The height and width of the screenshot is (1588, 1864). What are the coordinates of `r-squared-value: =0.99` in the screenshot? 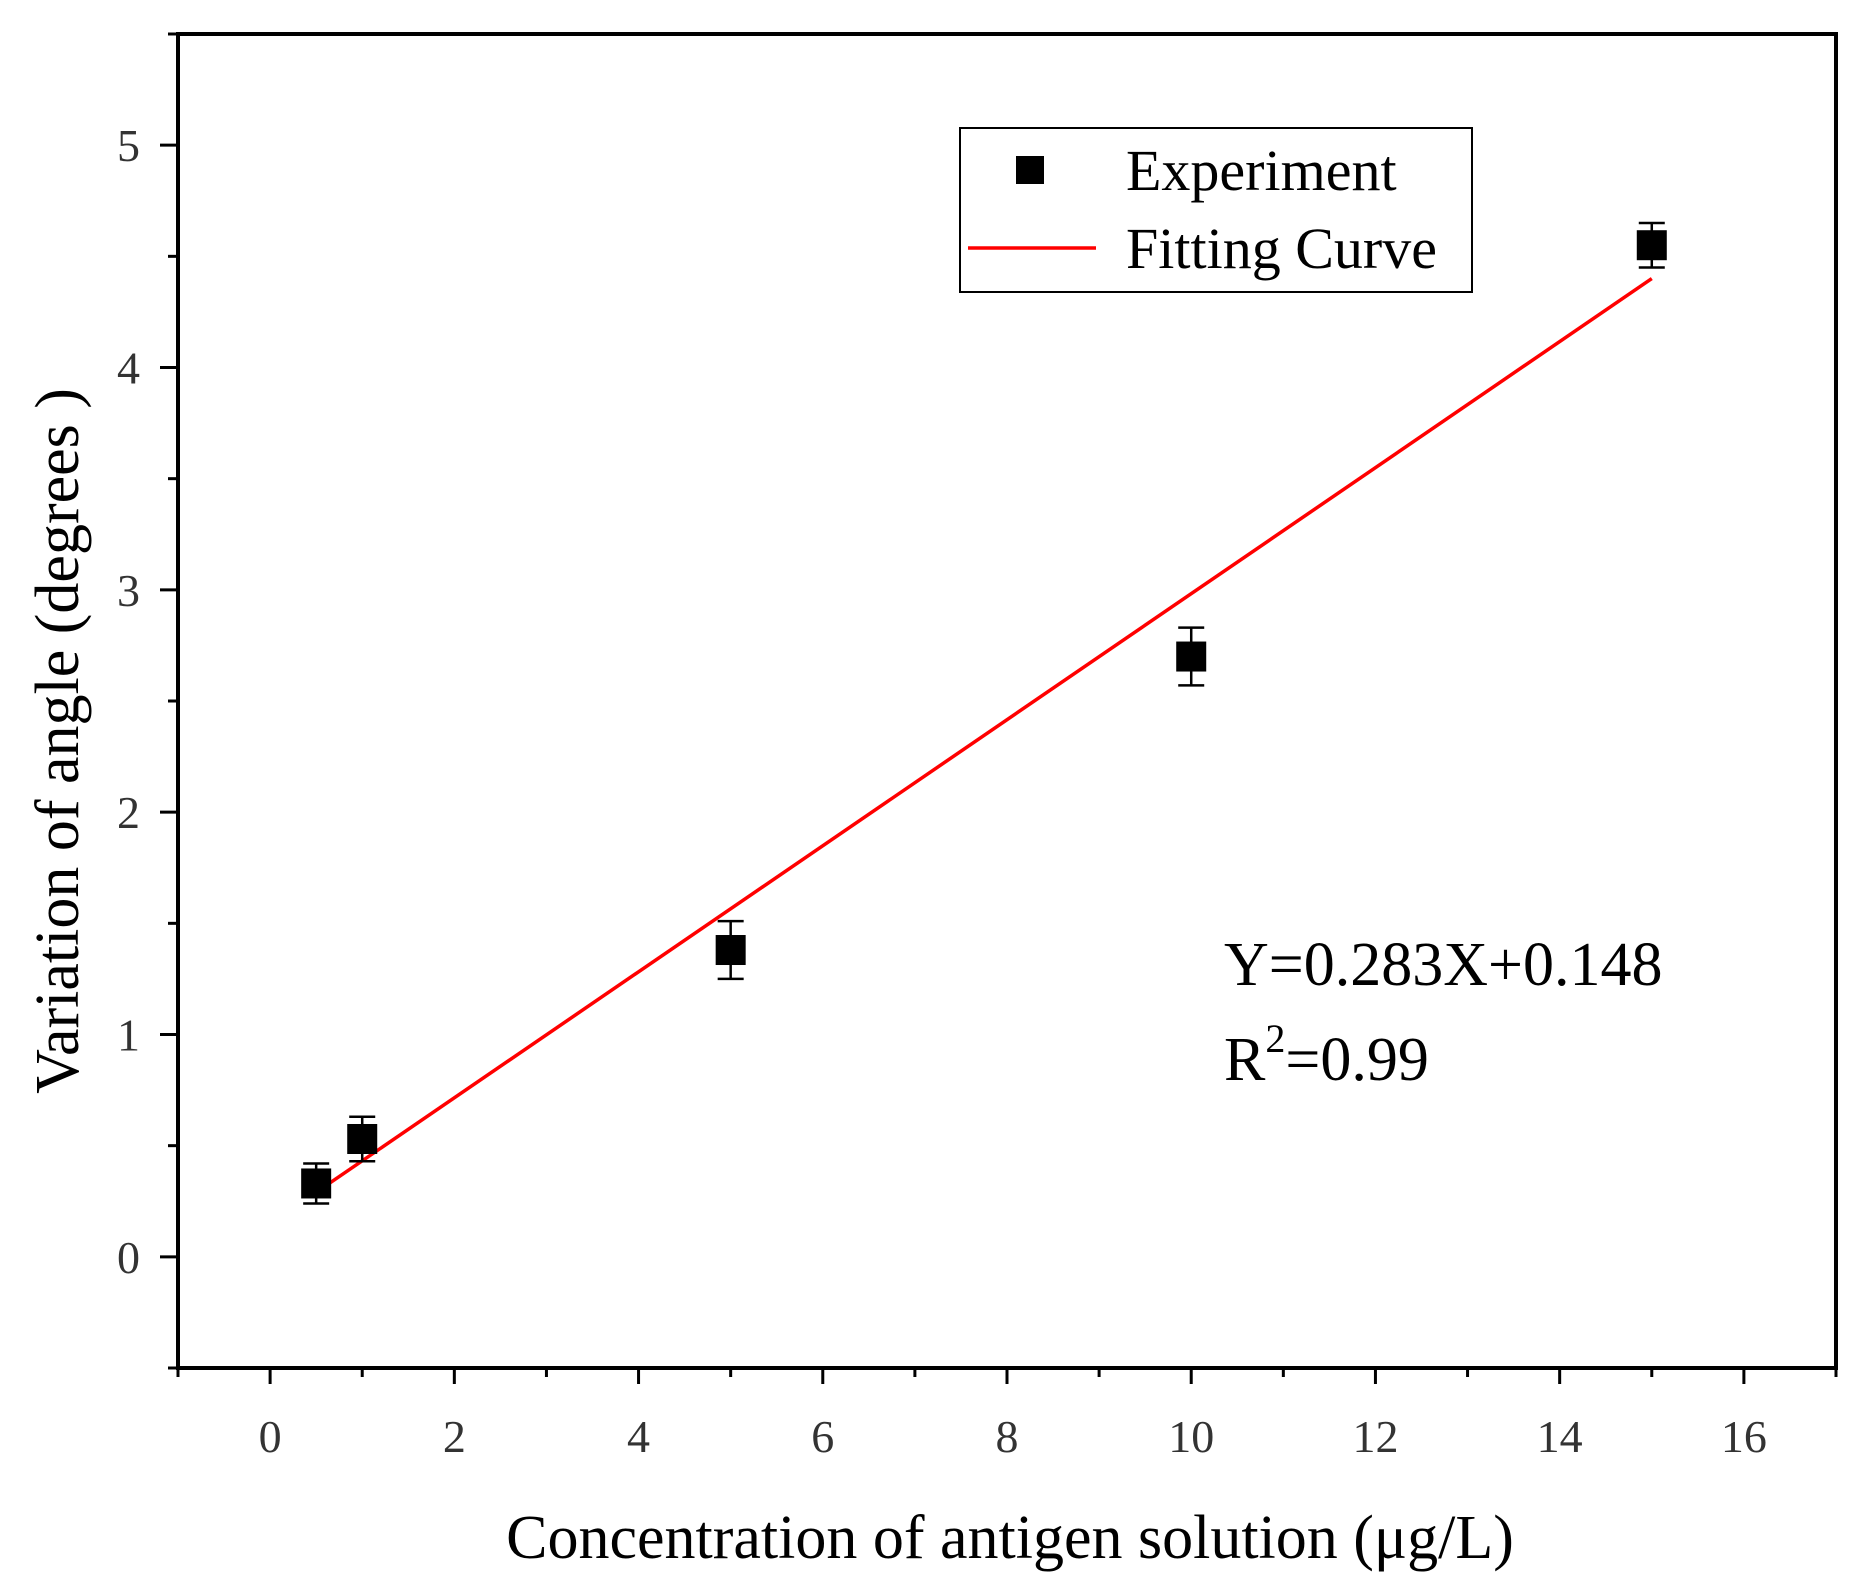 It's located at (1356, 1060).